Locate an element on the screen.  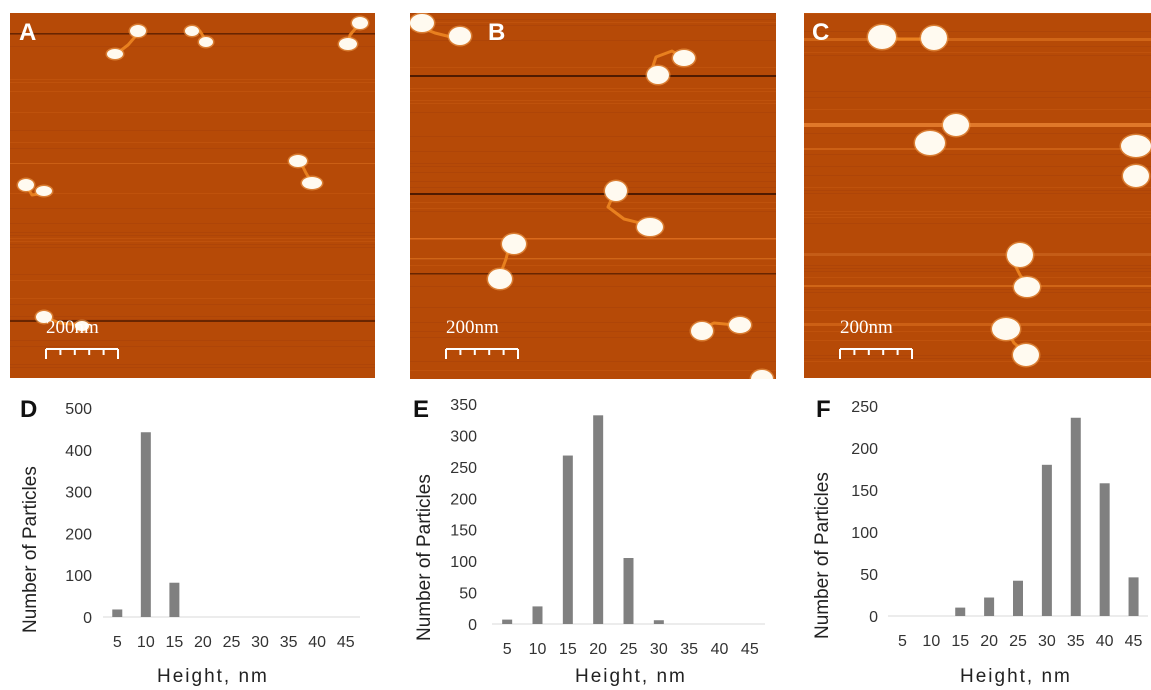
scale-bar-label-c: 200nm is located at coordinates (866, 327).